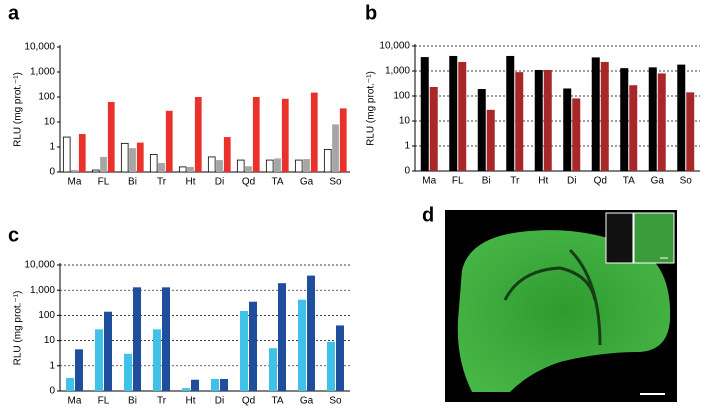 This screenshot has height=414, width=709. I want to click on x-tick-label: Ht, so click(191, 401).